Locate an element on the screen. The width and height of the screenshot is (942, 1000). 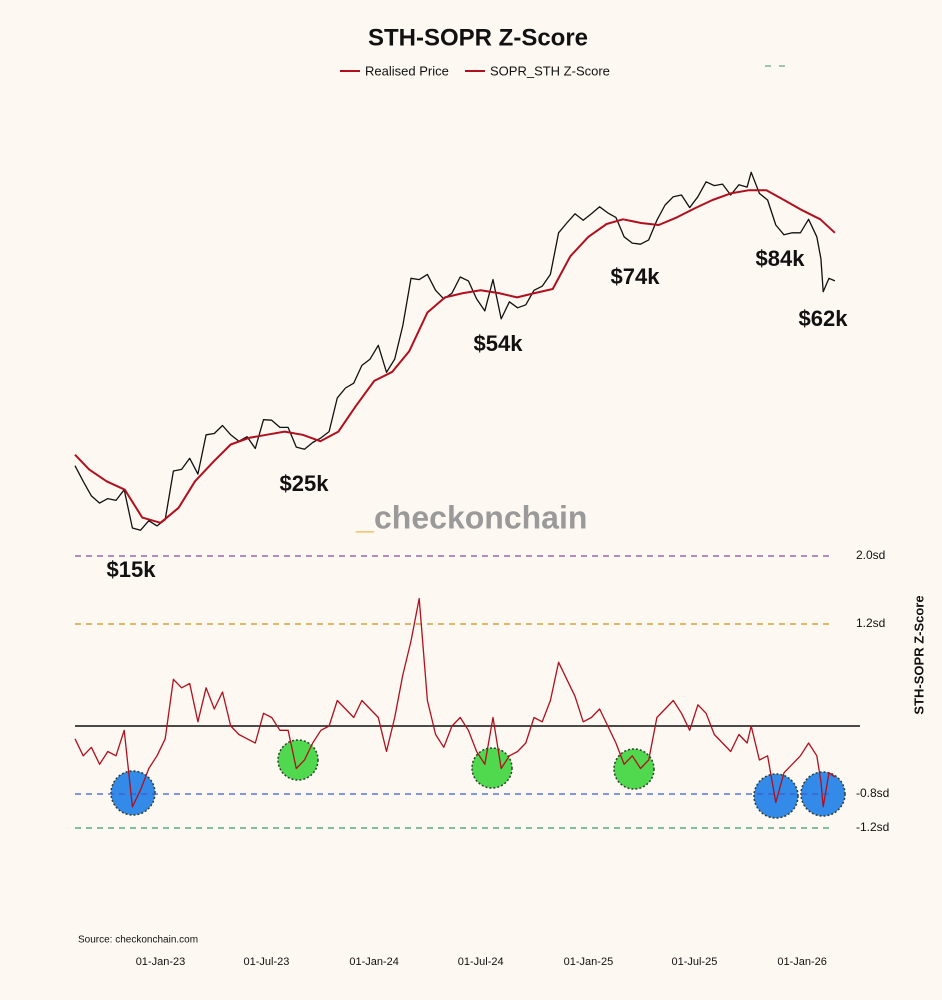
y-tick-label: 1.2sd is located at coordinates (870, 623).